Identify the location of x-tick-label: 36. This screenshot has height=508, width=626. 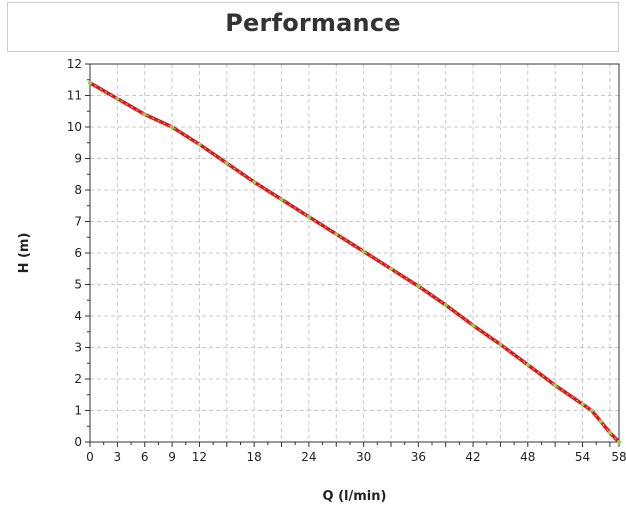
(418, 457).